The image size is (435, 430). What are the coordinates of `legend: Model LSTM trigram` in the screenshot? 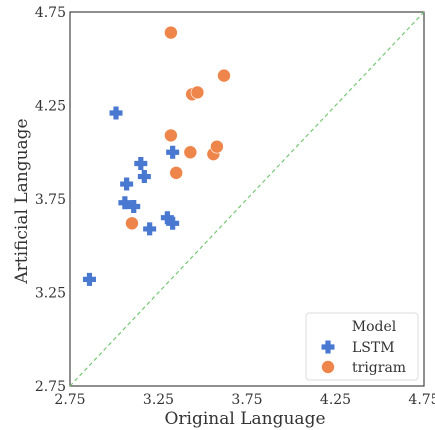 It's located at (362, 346).